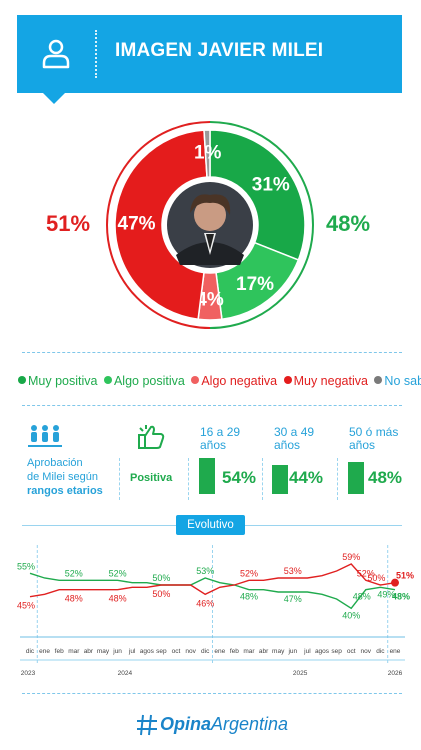 The image size is (421, 750). I want to click on data-label-negativa: 52%, so click(249, 573).